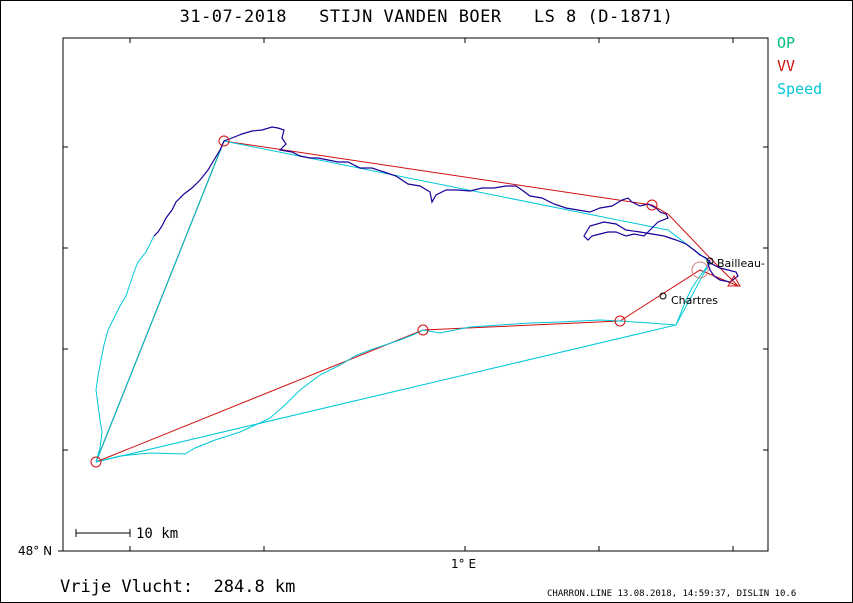 This screenshot has height=603, width=853. I want to click on speed-track-west, so click(125, 349).